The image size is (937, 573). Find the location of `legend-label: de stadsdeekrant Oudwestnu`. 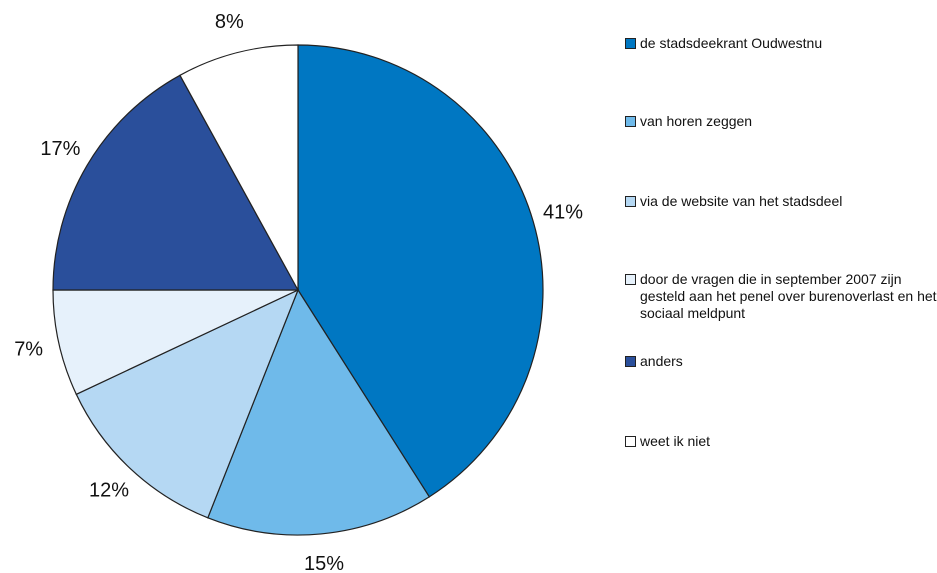

legend-label: de stadsdeekrant Oudwestnu is located at coordinates (731, 43).